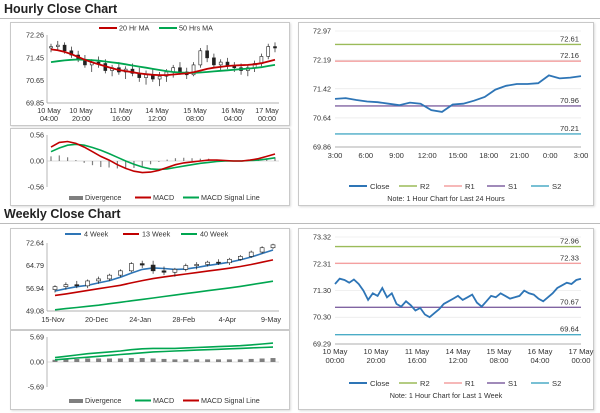 The width and height of the screenshot is (600, 413). What do you see at coordinates (427, 155) in the screenshot?
I see `hourly-close-xtick-3: 12:00` at bounding box center [427, 155].